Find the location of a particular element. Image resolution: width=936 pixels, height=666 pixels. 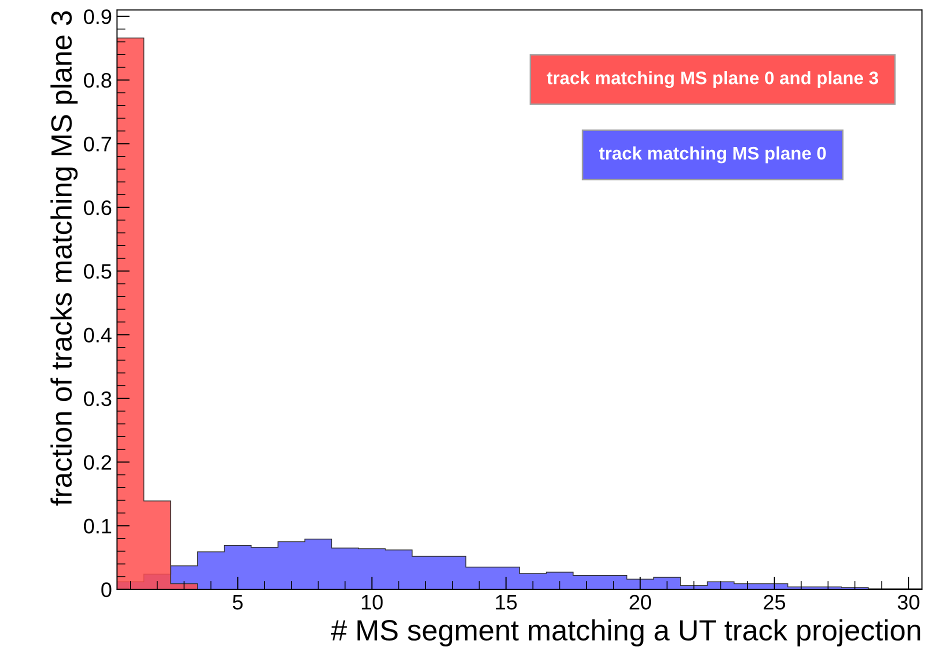

y-tick-label: 0.7 is located at coordinates (98, 144).